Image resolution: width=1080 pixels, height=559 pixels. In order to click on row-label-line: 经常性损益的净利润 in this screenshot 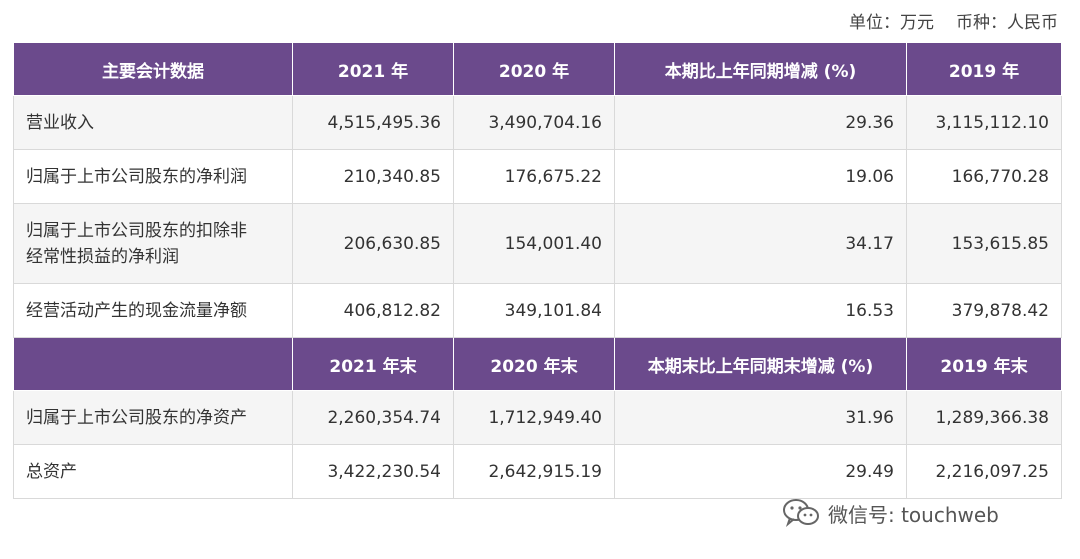, I will do `click(102, 256)`.